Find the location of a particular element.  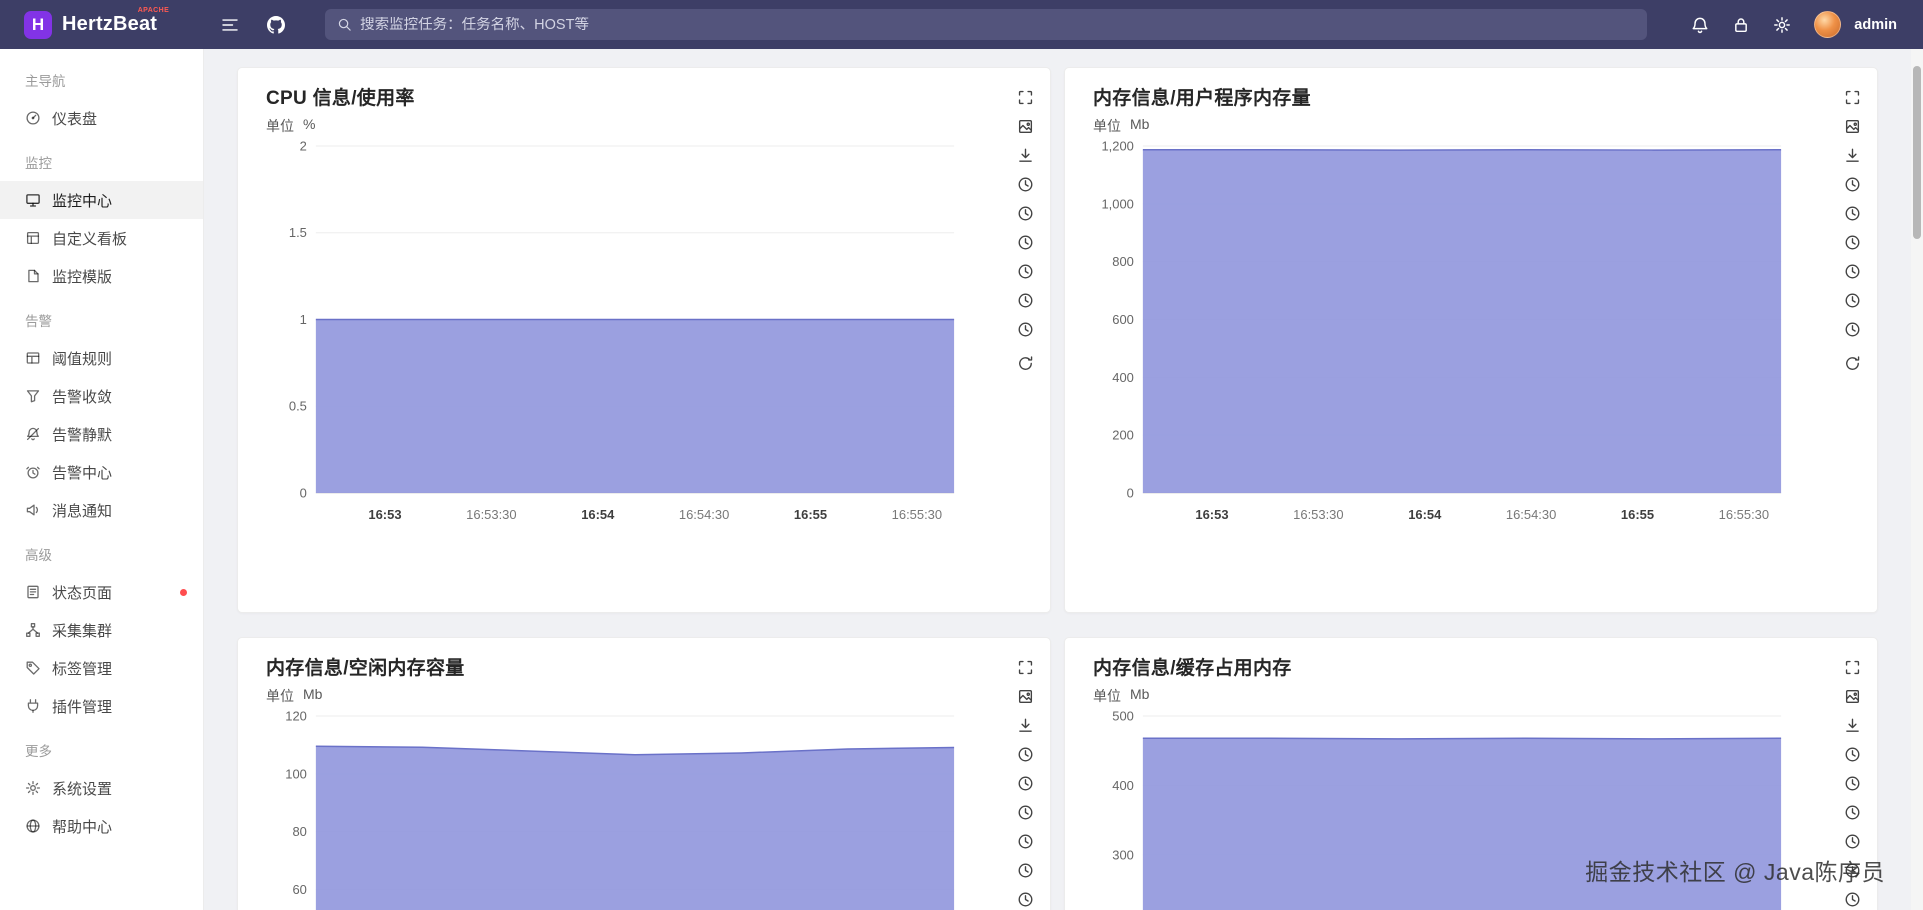

plugin-icon is located at coordinates (33, 706).